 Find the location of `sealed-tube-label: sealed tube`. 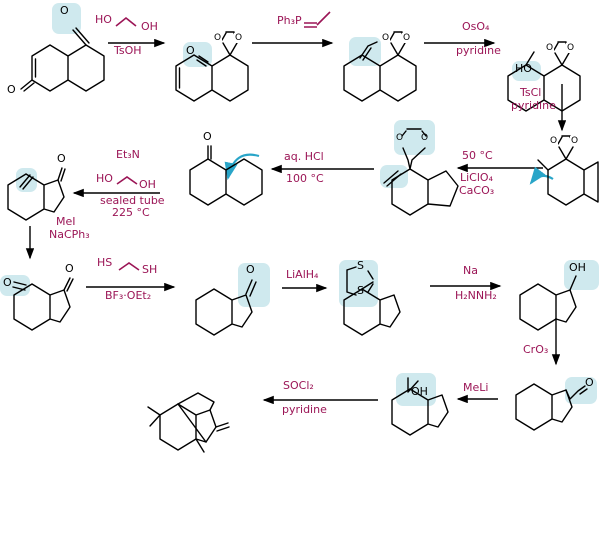

sealed-tube-label: sealed tube is located at coordinates (132, 200).